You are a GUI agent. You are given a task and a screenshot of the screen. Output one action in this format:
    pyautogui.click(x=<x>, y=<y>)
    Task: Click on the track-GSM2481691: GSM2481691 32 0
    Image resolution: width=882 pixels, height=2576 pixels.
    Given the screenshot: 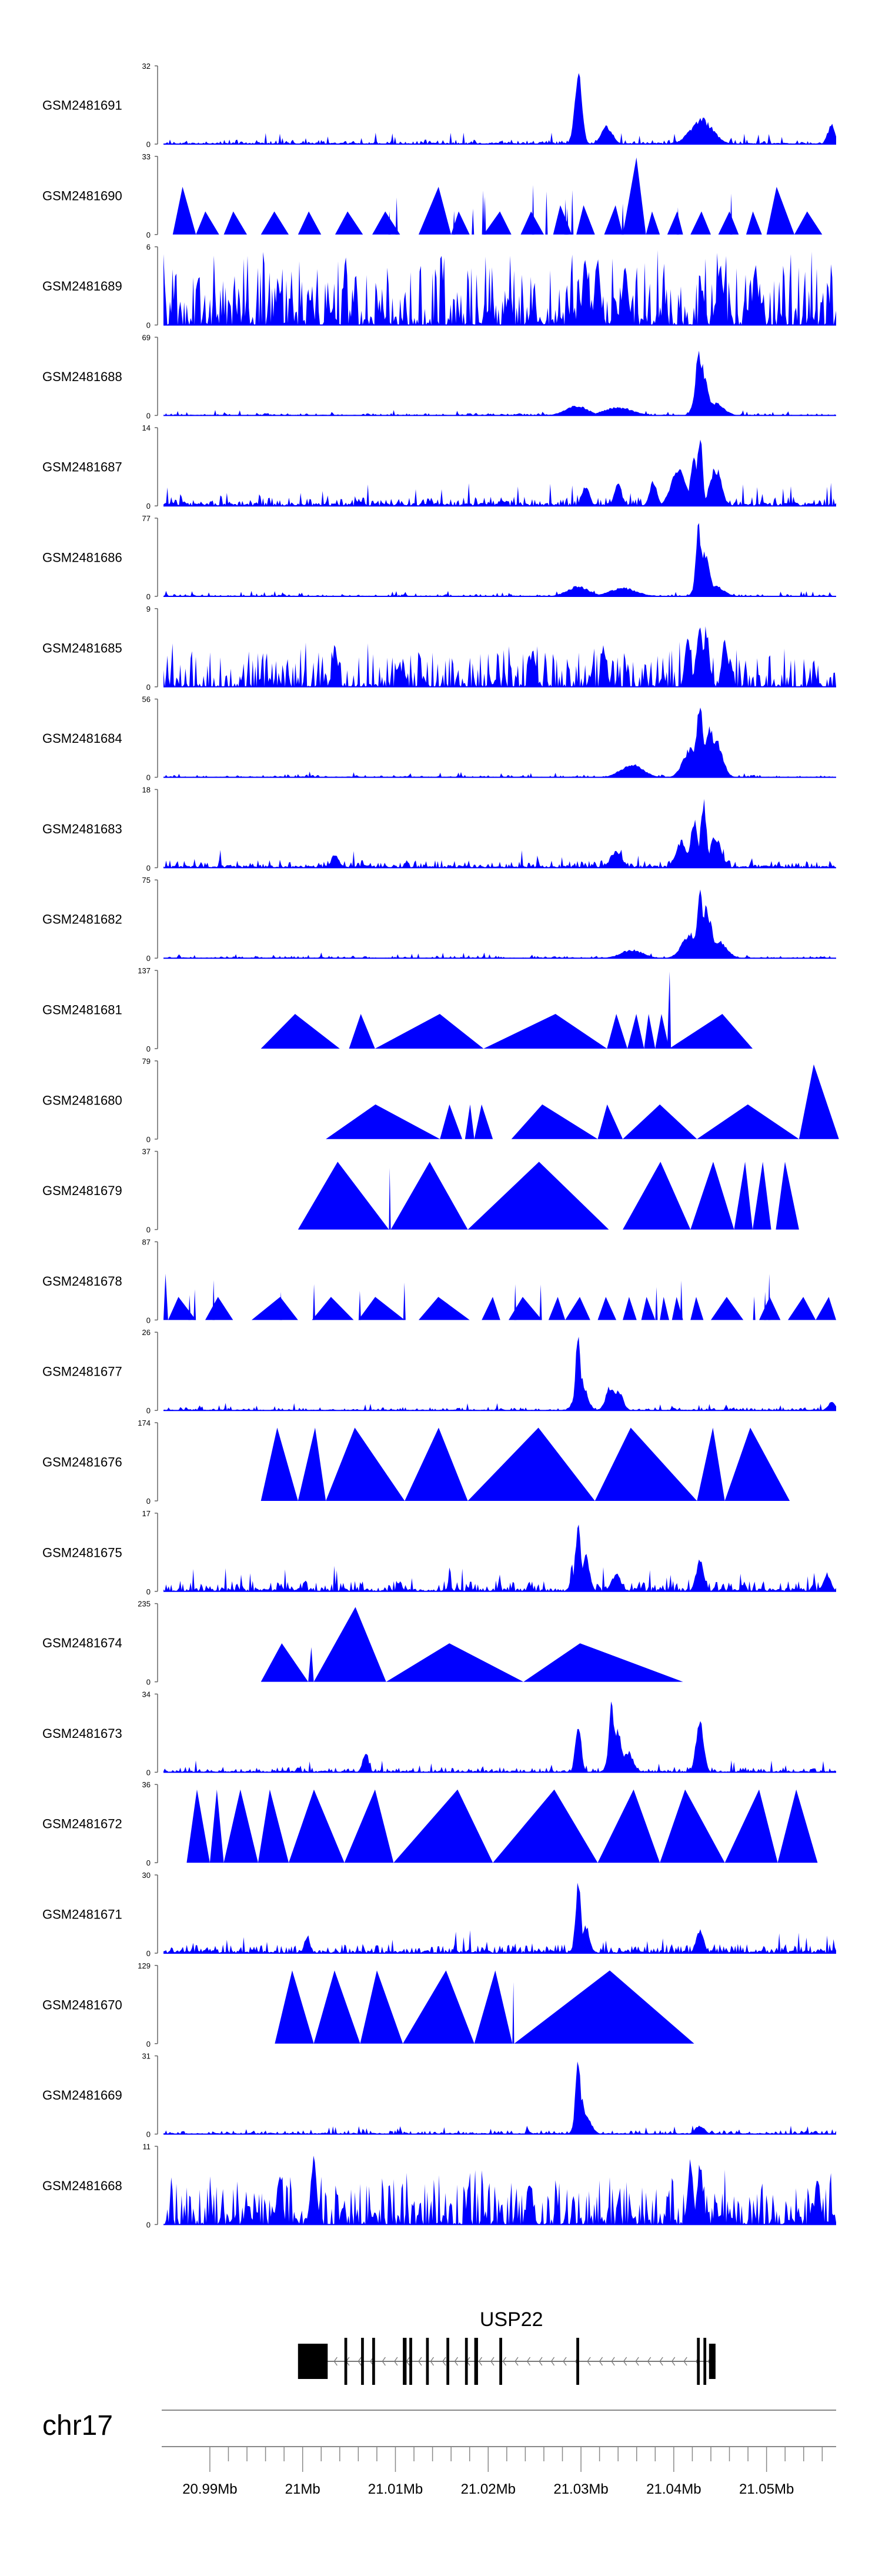 What is the action you would take?
    pyautogui.click(x=439, y=105)
    